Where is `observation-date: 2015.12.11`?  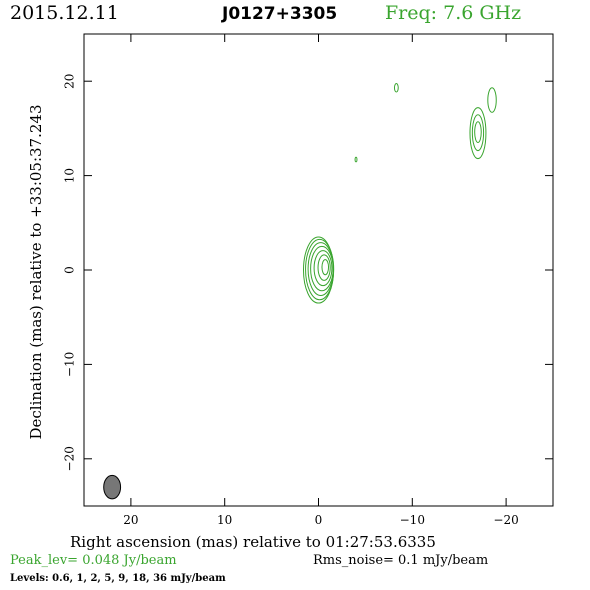
observation-date: 2015.12.11 is located at coordinates (64, 13).